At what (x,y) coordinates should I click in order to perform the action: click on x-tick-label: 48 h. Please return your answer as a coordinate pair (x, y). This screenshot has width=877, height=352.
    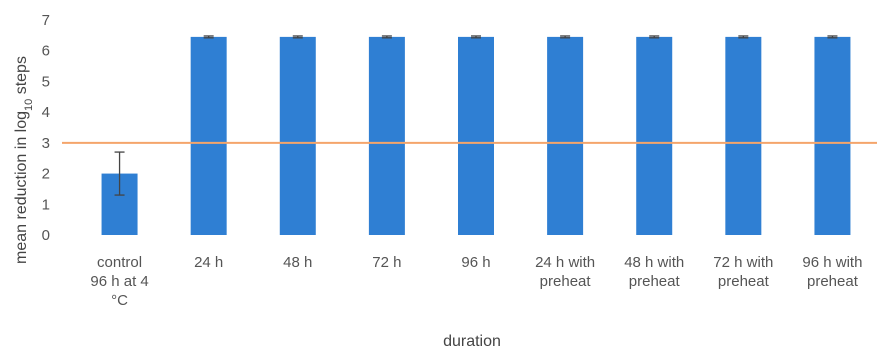
    Looking at the image, I should click on (297, 262).